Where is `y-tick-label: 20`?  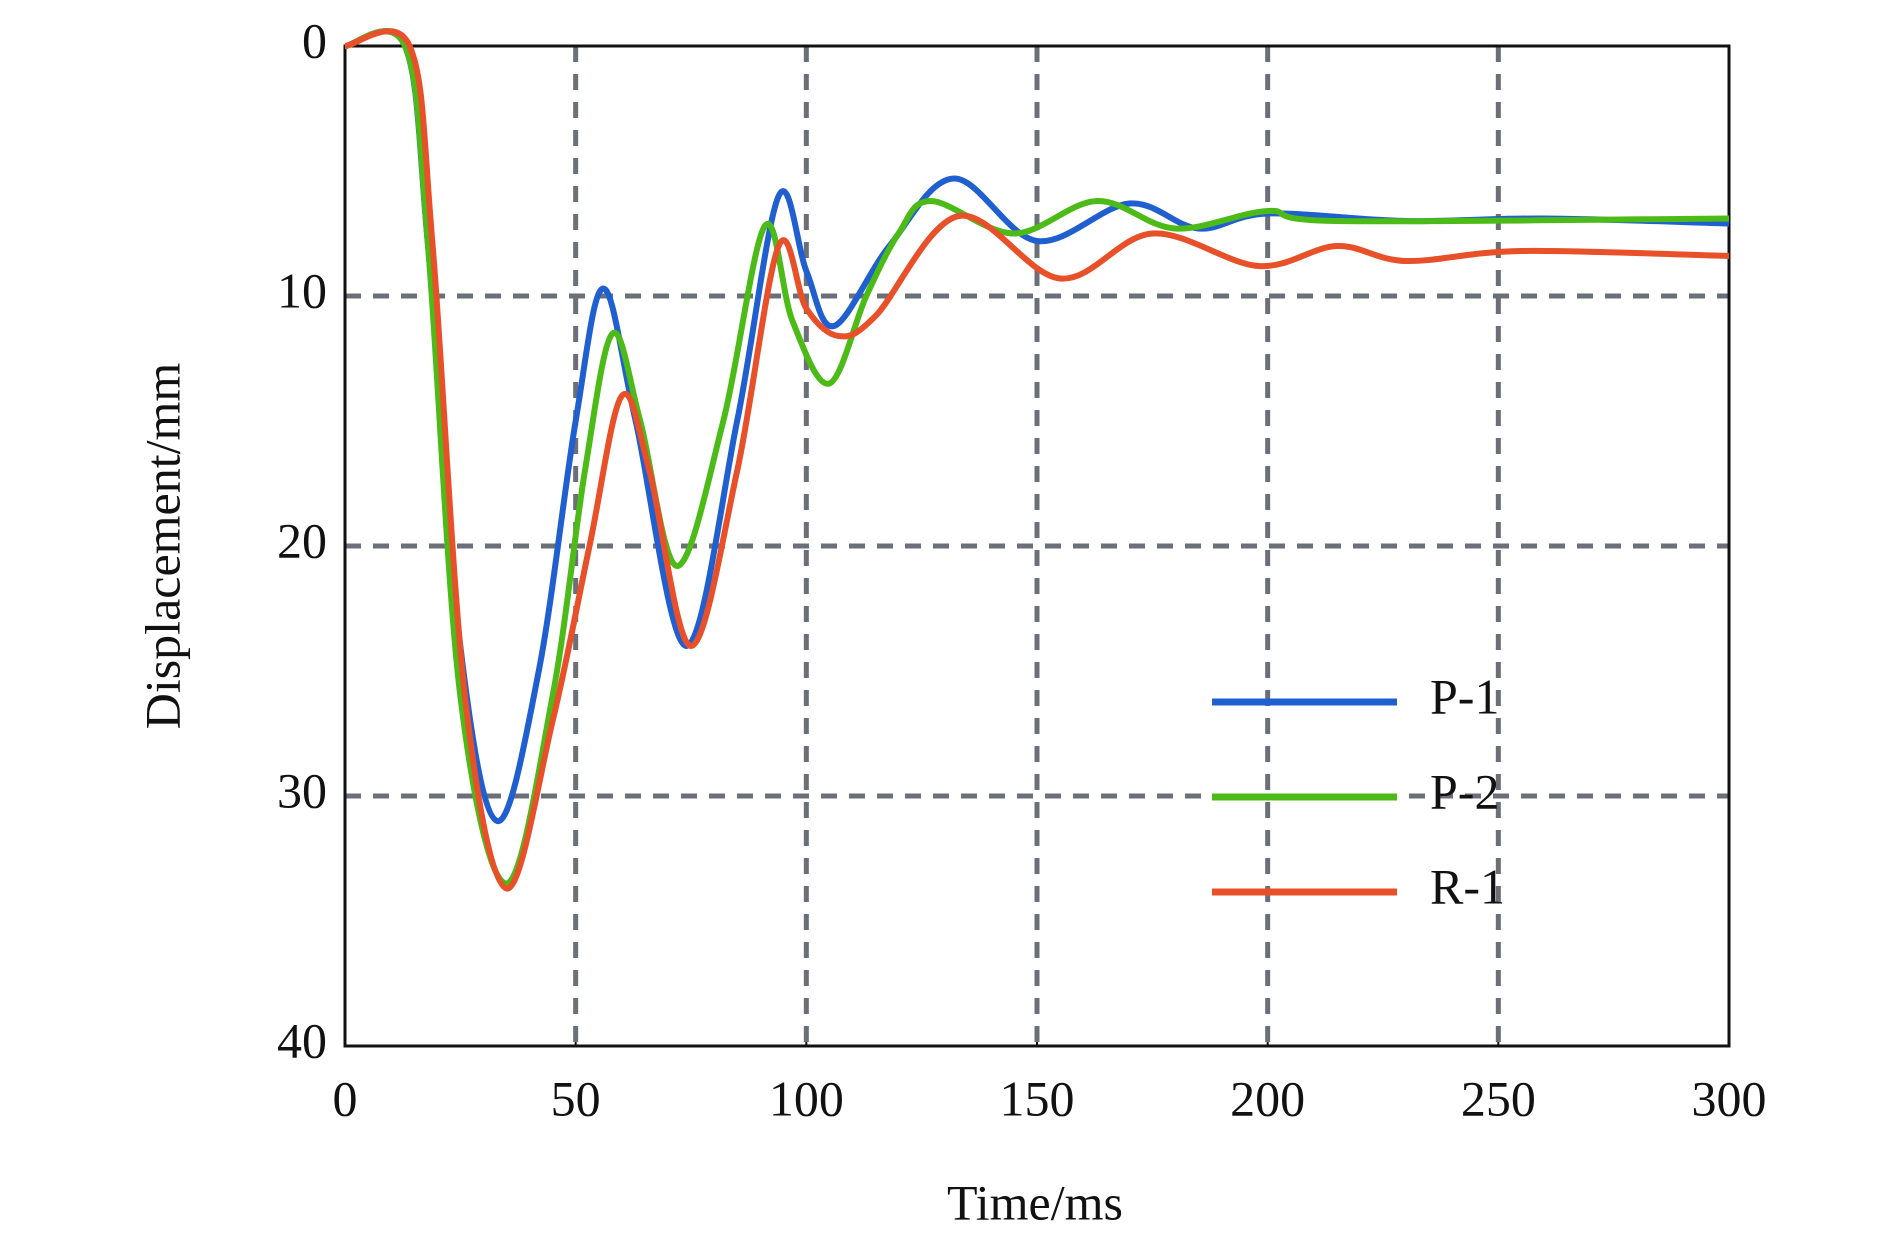
y-tick-label: 20 is located at coordinates (302, 540).